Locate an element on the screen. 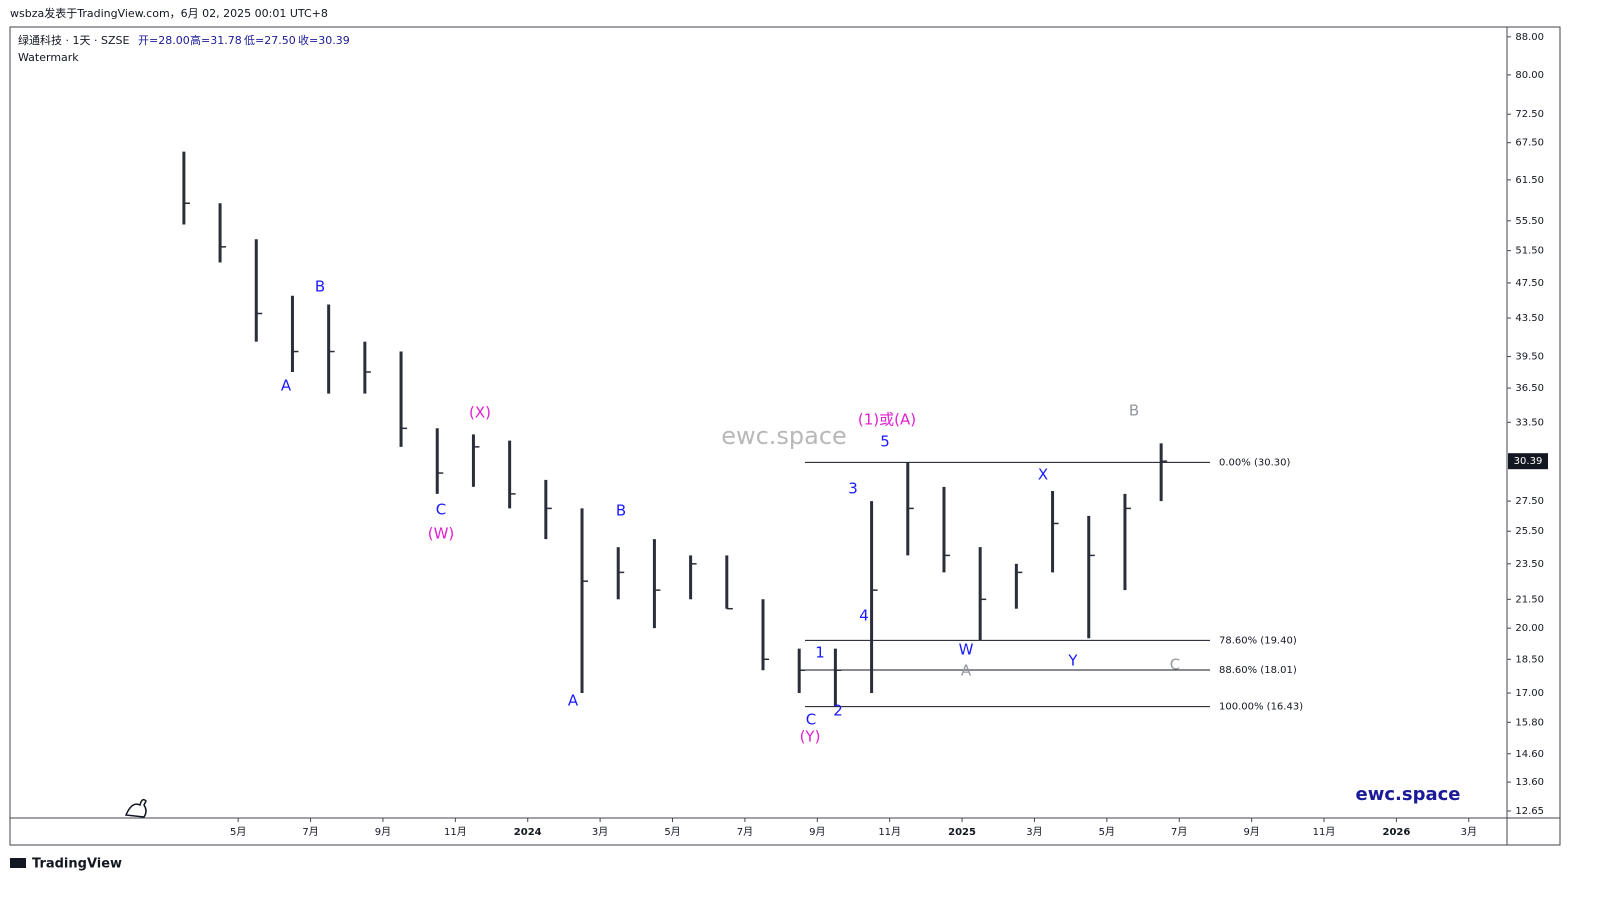  y-tick-label: 80.00 is located at coordinates (1529, 75).